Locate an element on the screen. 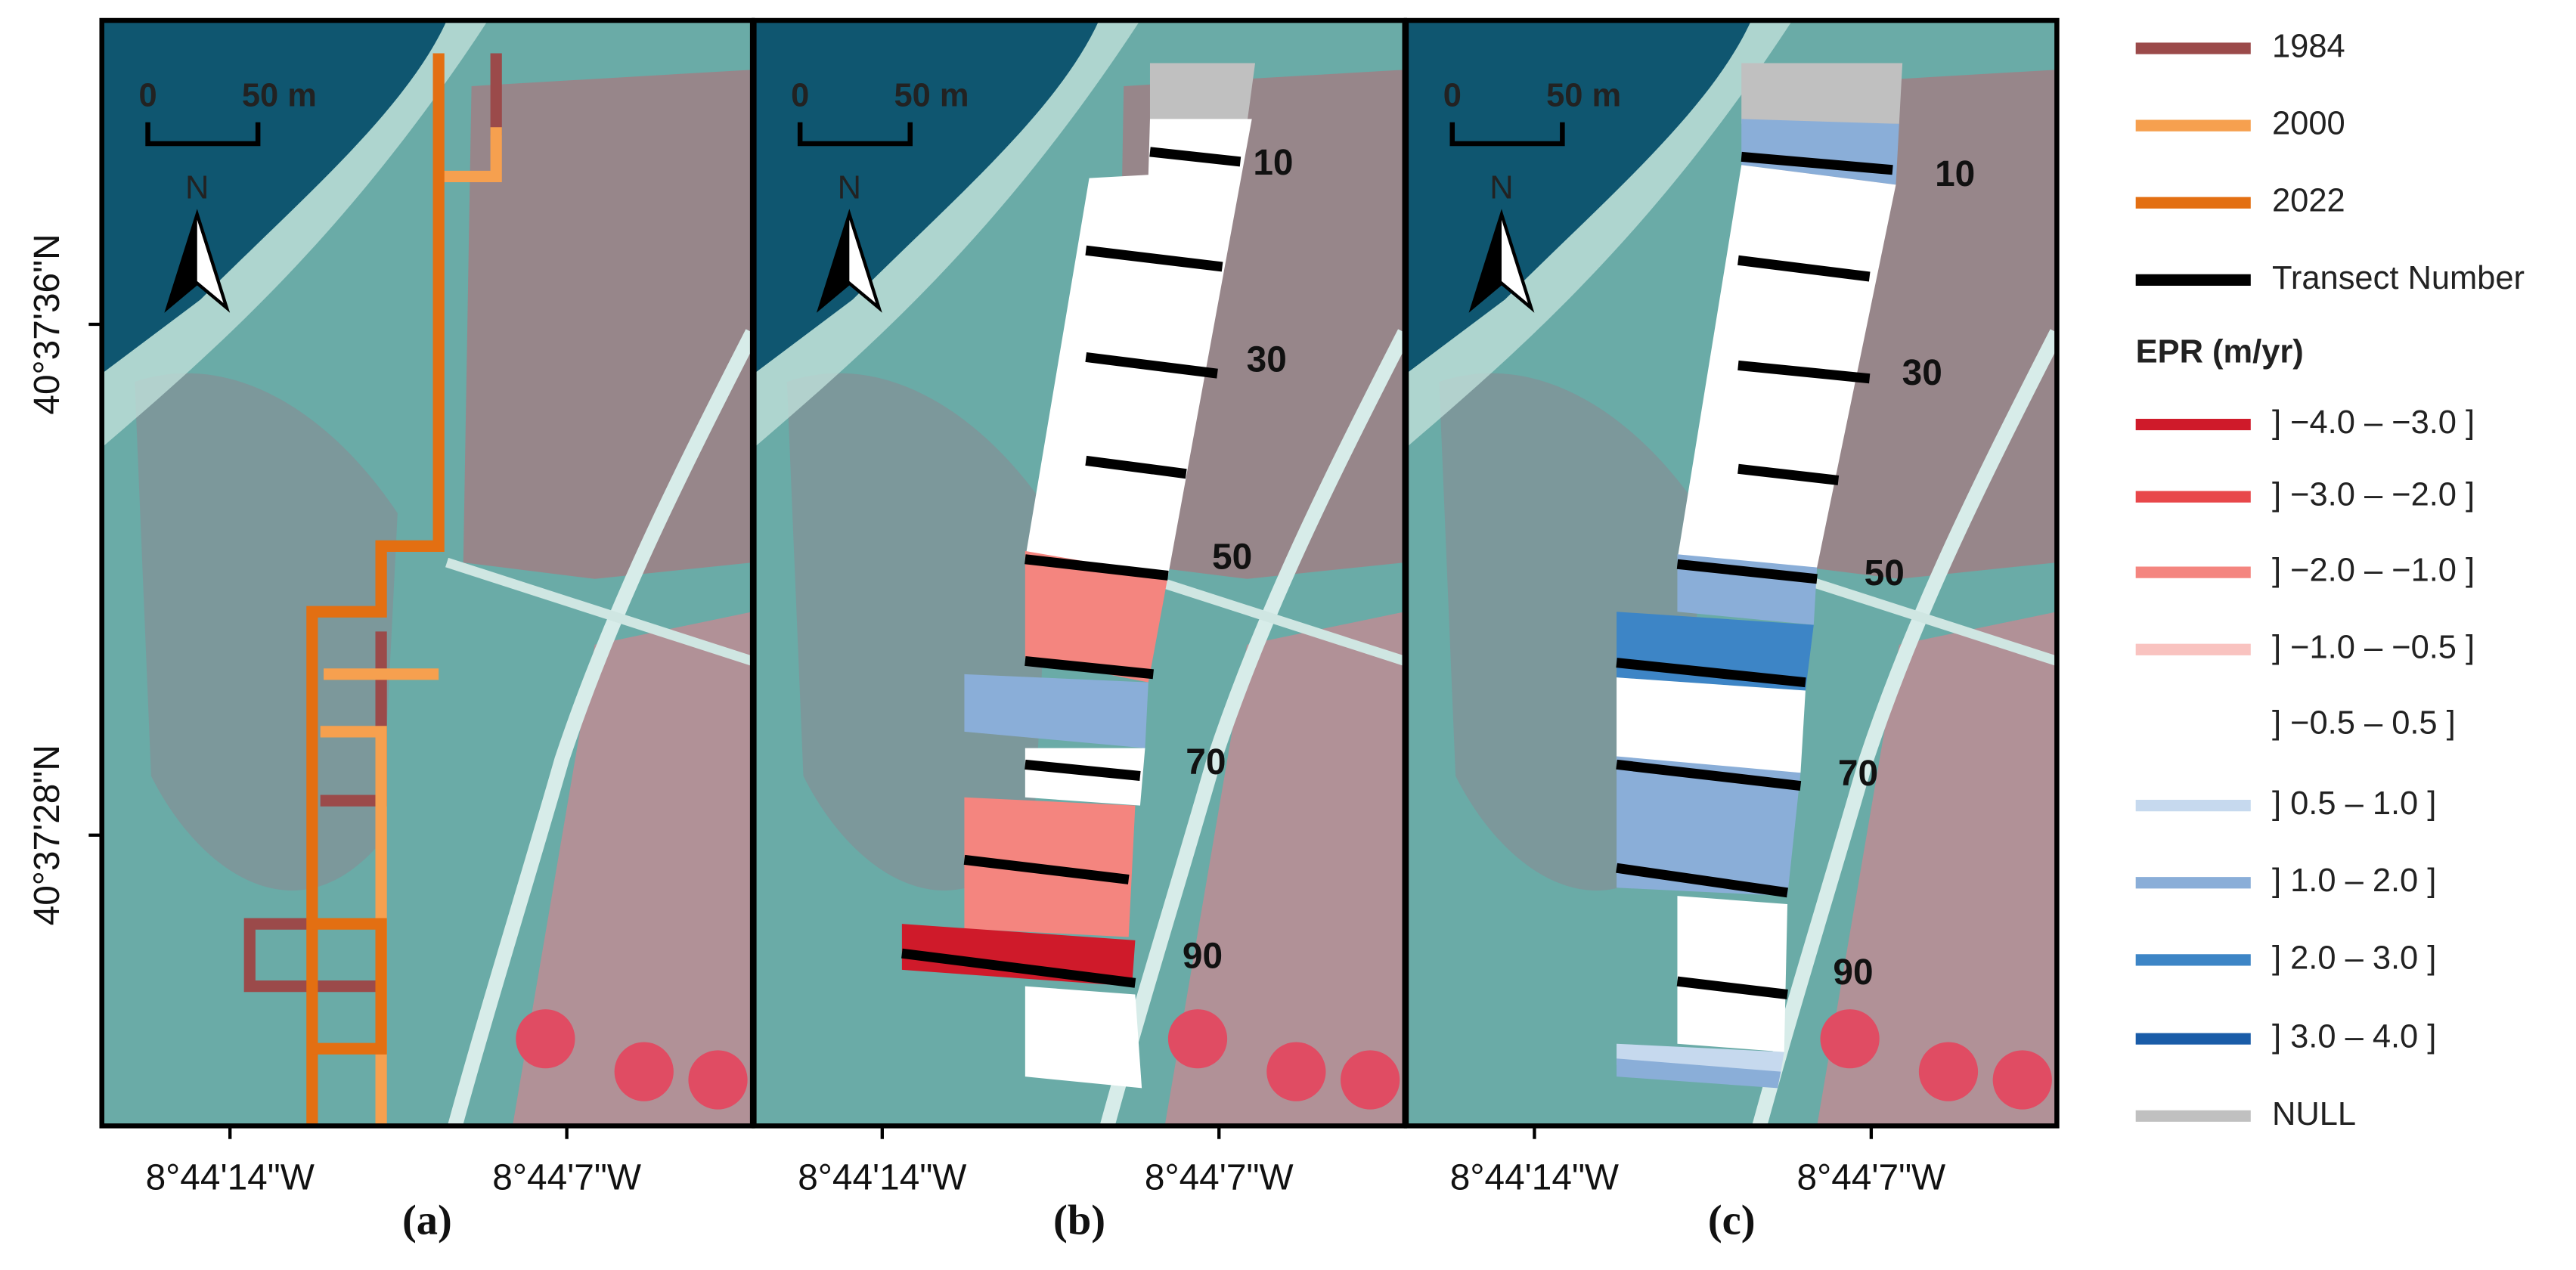 Image resolution: width=2576 pixels, height=1270 pixels. legend-label: ] −2.0 – −1.0 ] is located at coordinates (2373, 571).